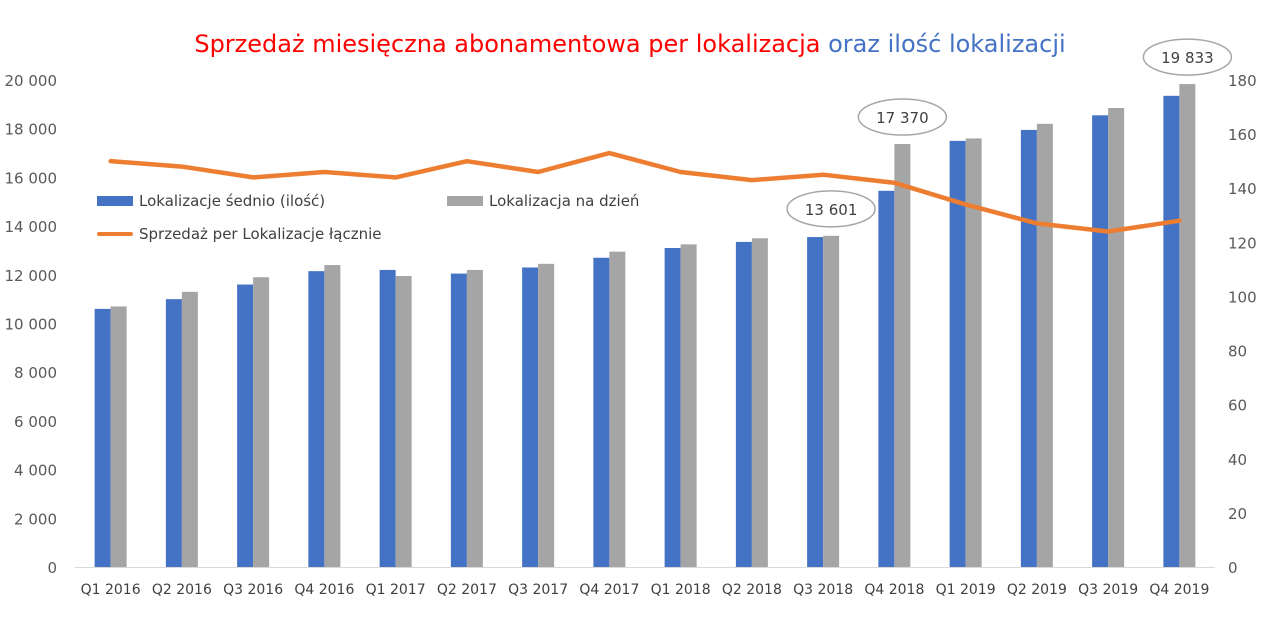 The image size is (1280, 618). What do you see at coordinates (1237, 460) in the screenshot?
I see `y-right-tick-label: 40` at bounding box center [1237, 460].